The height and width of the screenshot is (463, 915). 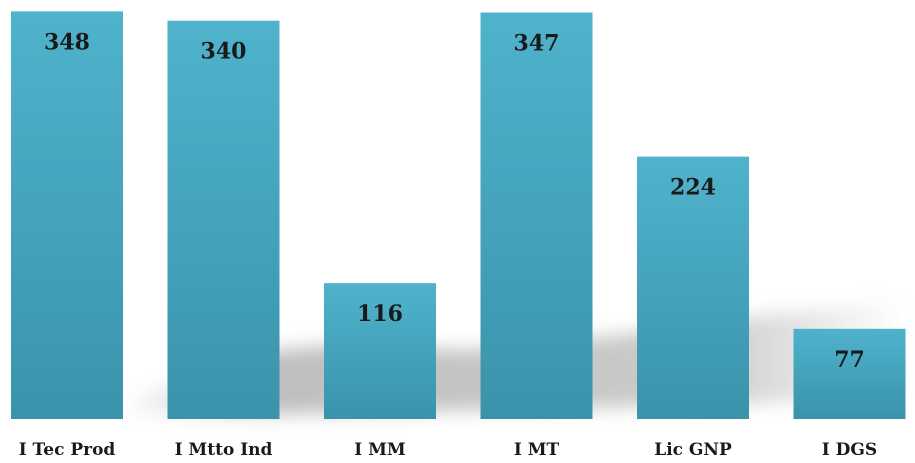 What do you see at coordinates (448, 450) in the screenshot?
I see `category-labels-layer: I Tec Prod I Mtto Ind I MM I MT Lic GNP I DGS` at bounding box center [448, 450].